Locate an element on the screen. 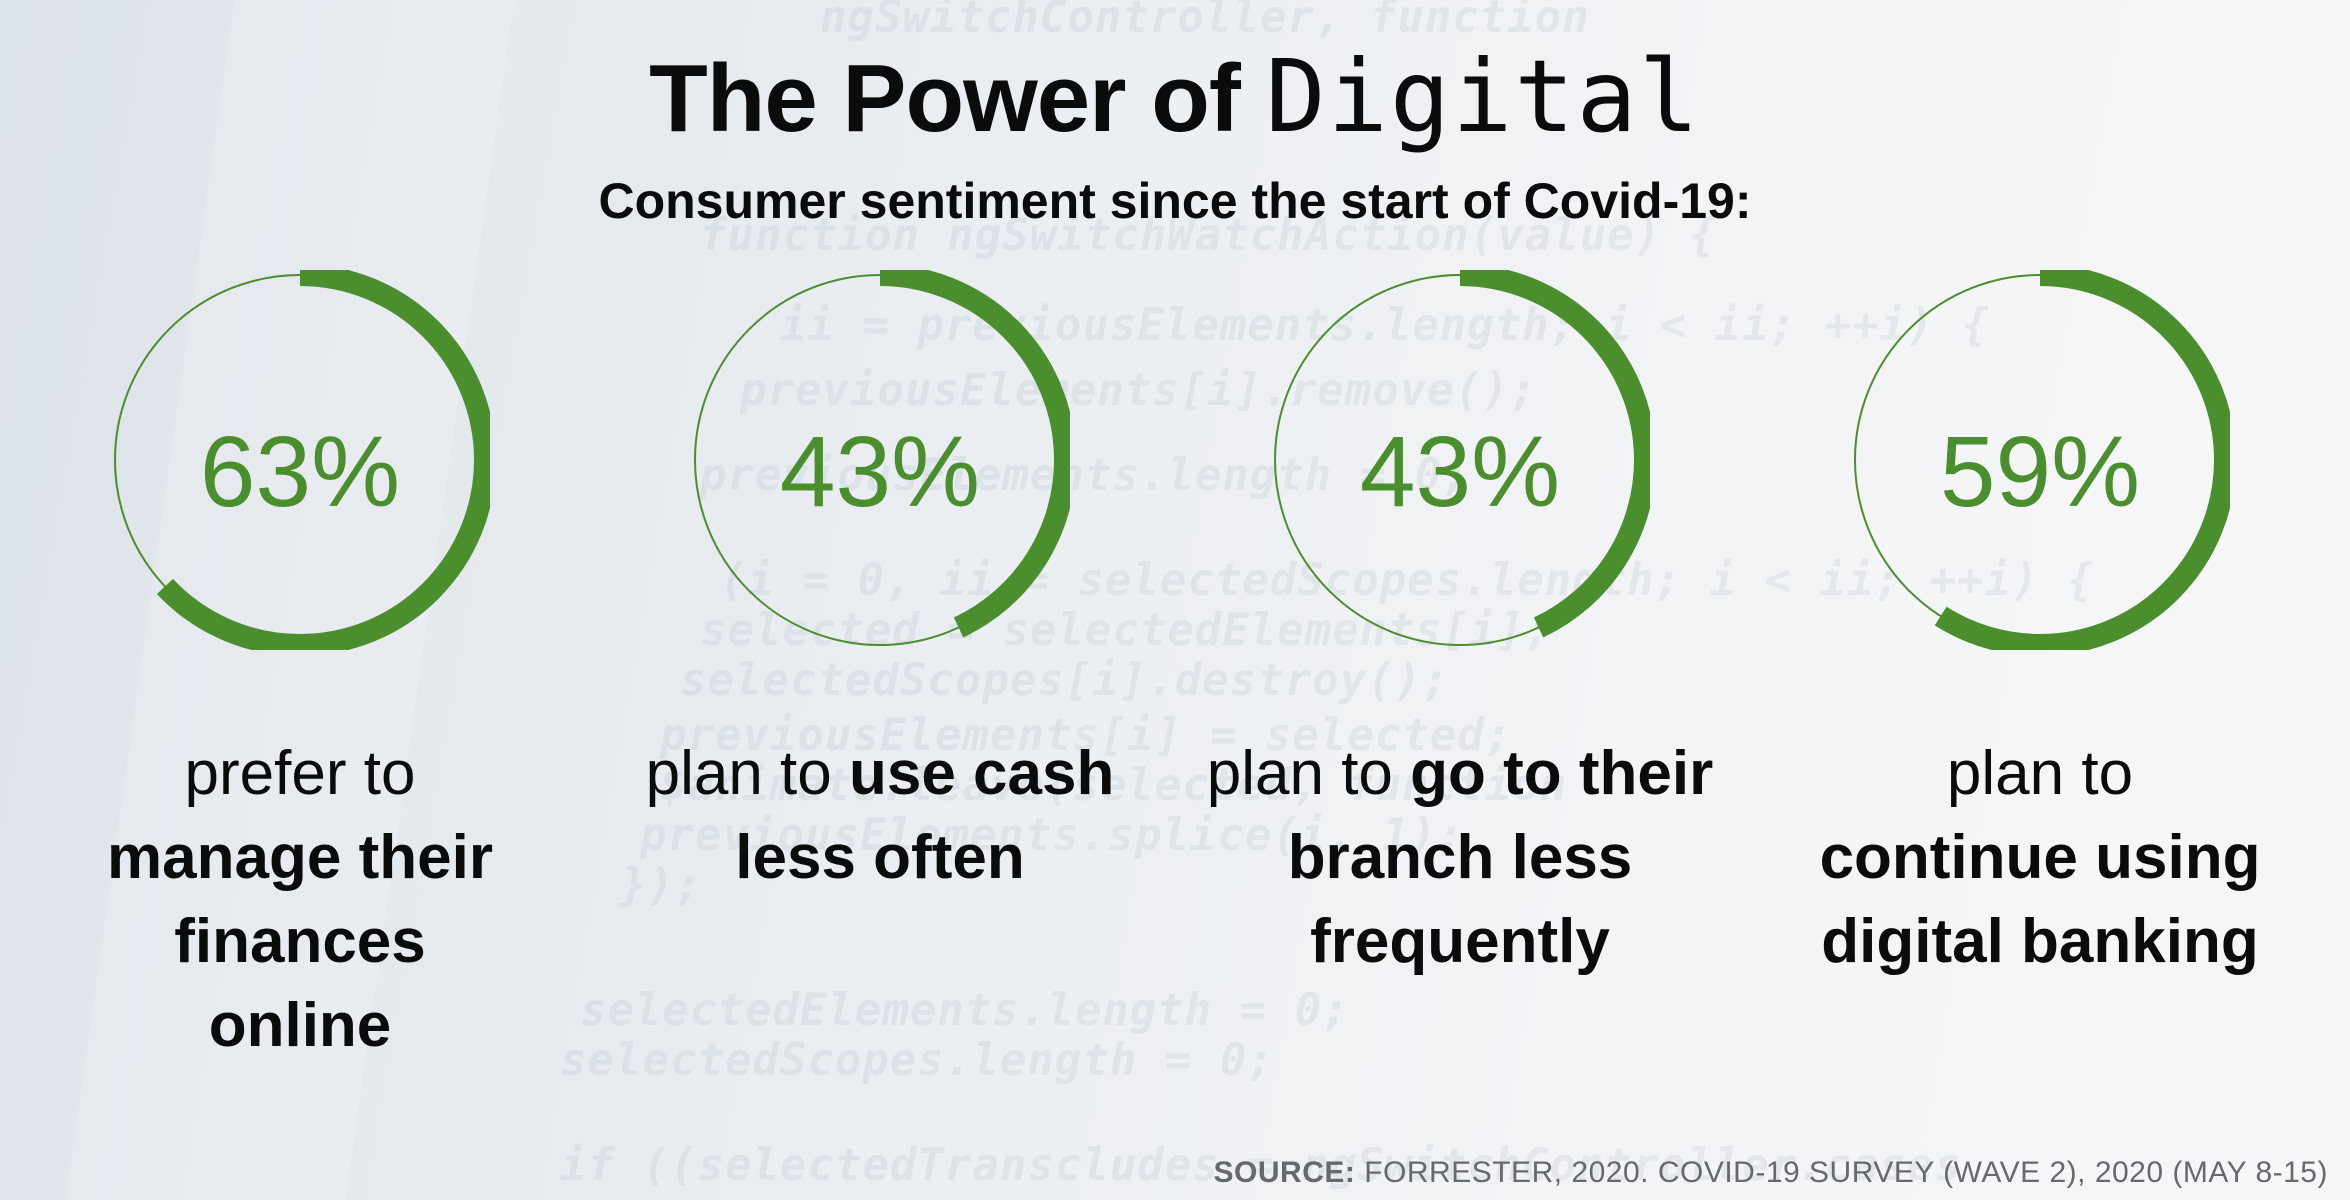 Image resolution: width=2350 pixels, height=1200 pixels. stat-description-4: plan to continue using digital banking is located at coordinates (2040, 858).